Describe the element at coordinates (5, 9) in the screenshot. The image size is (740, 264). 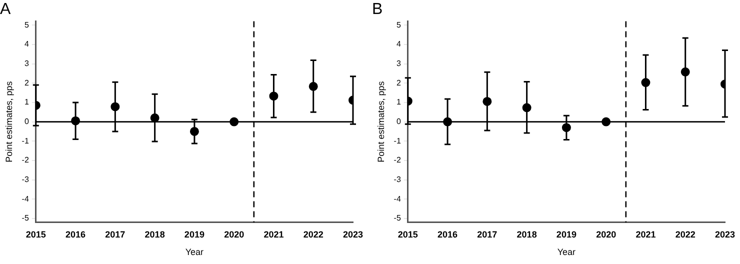
I see `chart-title: A` at that location.